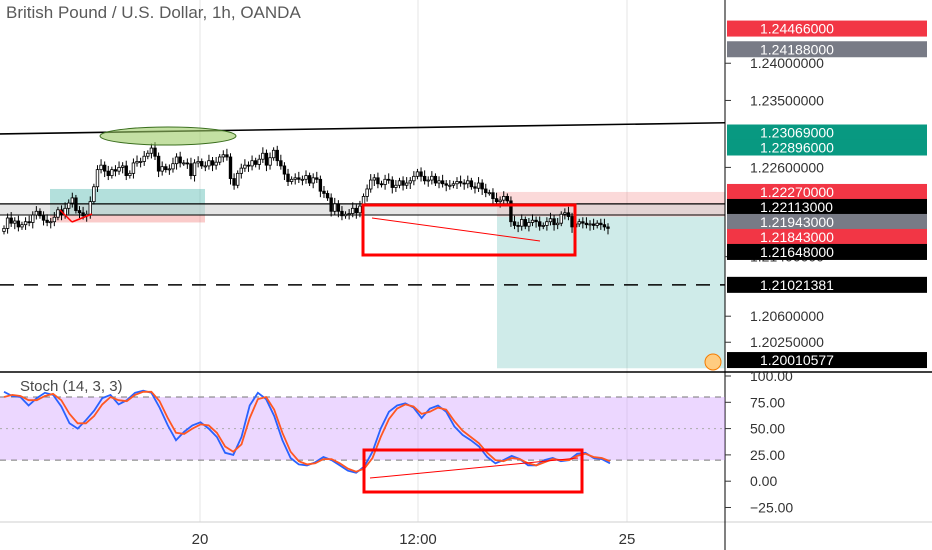 The height and width of the screenshot is (550, 932). What do you see at coordinates (767, 455) in the screenshot?
I see `stoch-tick-label: 25.00` at bounding box center [767, 455].